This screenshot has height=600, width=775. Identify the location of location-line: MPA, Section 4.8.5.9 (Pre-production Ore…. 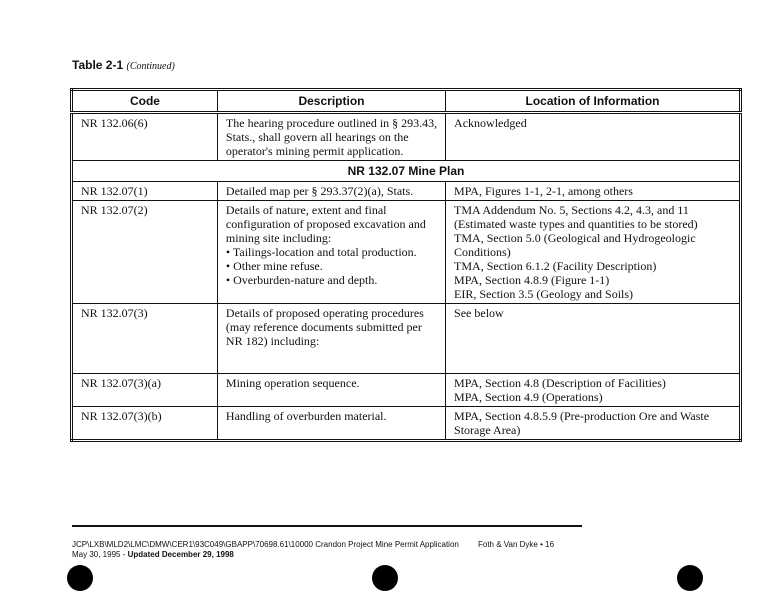
(582, 423).